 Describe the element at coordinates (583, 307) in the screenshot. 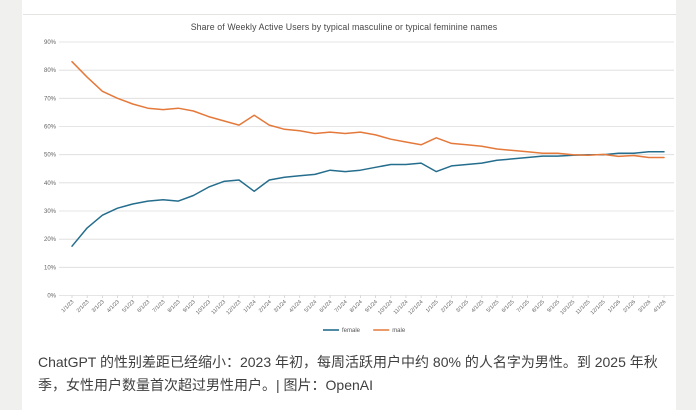

I see `svg-text: 11/1/25` at that location.